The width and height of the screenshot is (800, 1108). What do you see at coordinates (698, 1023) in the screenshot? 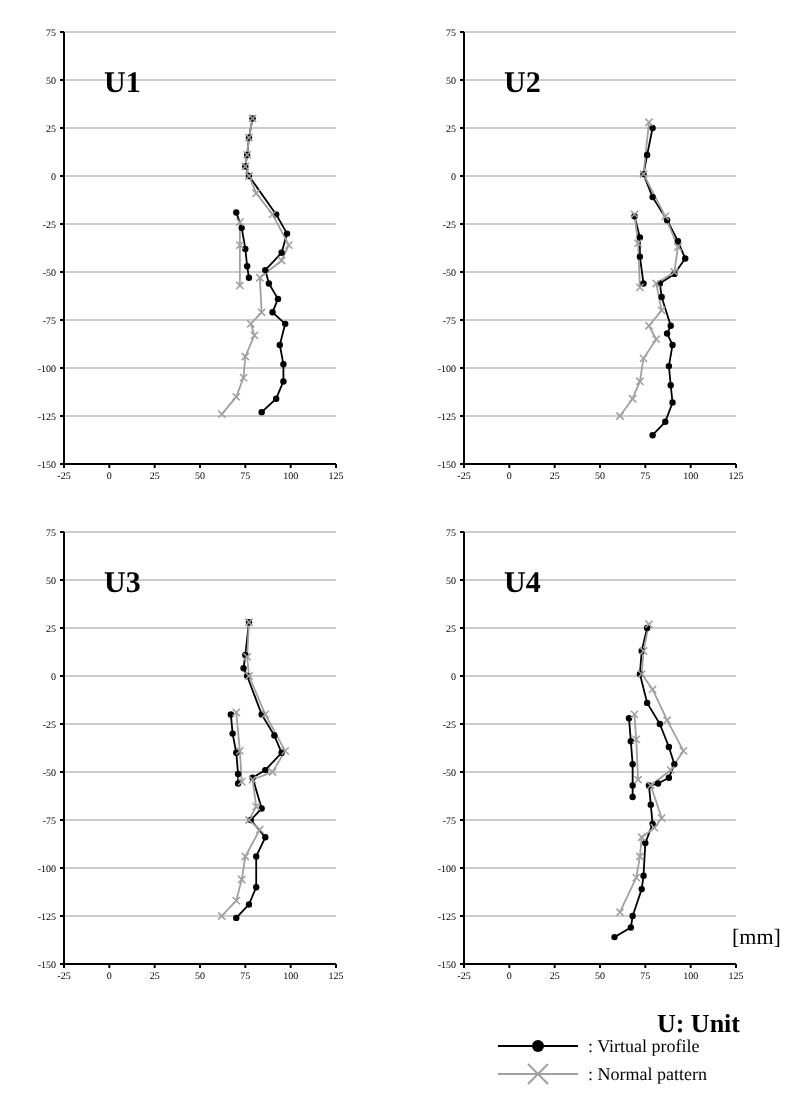
I see `text: U: Unit` at bounding box center [698, 1023].